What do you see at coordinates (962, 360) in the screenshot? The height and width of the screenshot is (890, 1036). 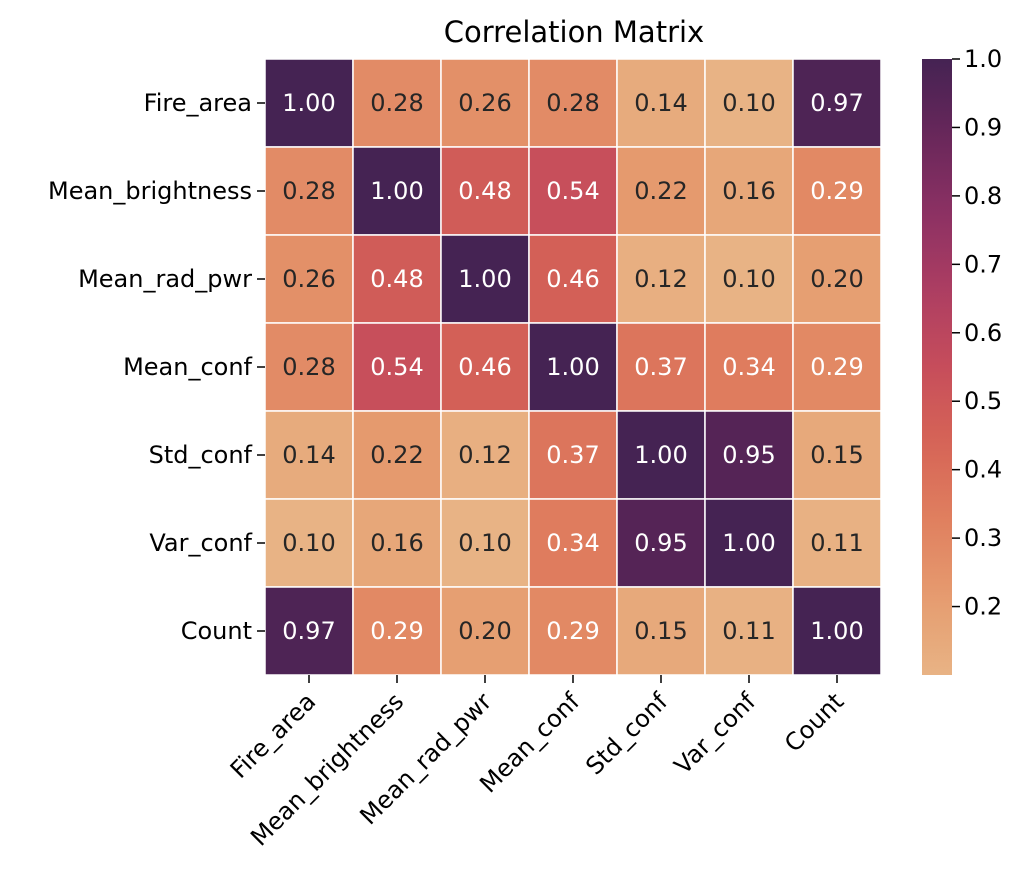 I see `colorbar: 0.2 0.3 0.4 0.5 0.6 0.7 0.8 0.9 1.0` at bounding box center [962, 360].